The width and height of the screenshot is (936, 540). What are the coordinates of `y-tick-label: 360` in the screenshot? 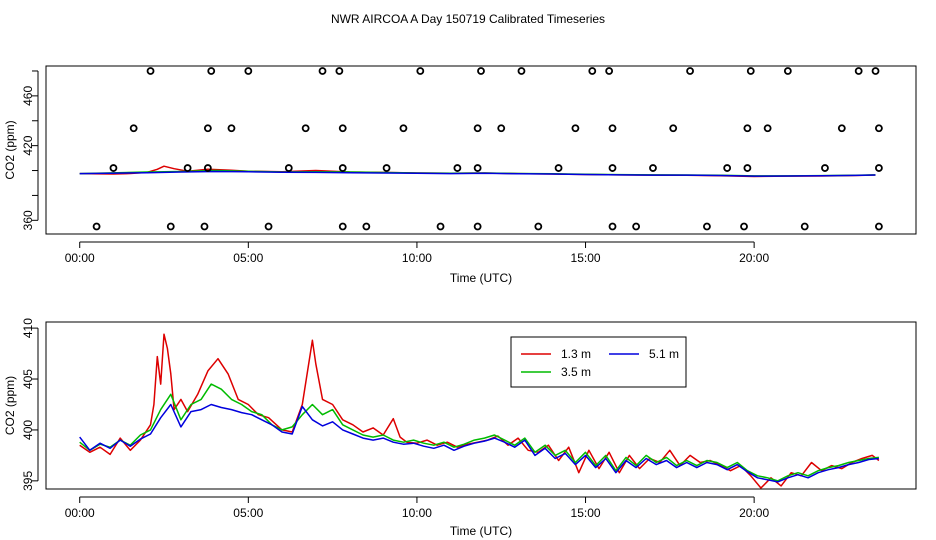 It's located at (28, 220).